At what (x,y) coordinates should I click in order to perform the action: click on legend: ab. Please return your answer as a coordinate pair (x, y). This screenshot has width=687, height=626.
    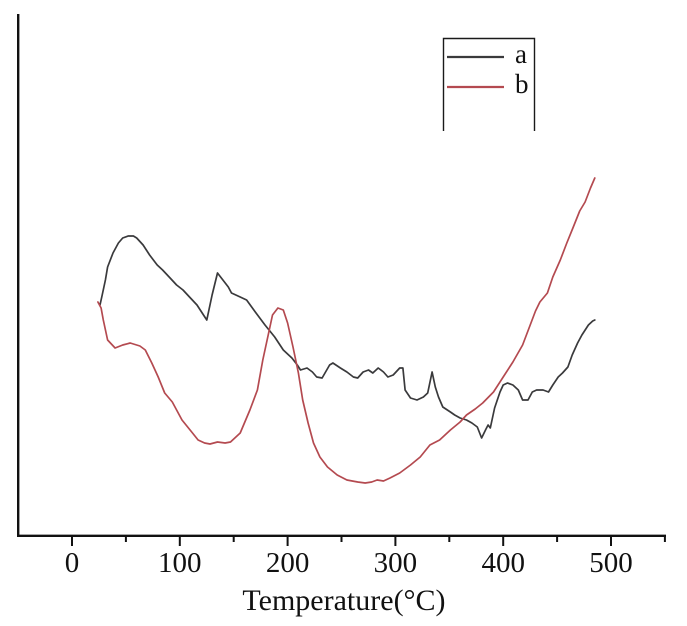
    Looking at the image, I should click on (489, 84).